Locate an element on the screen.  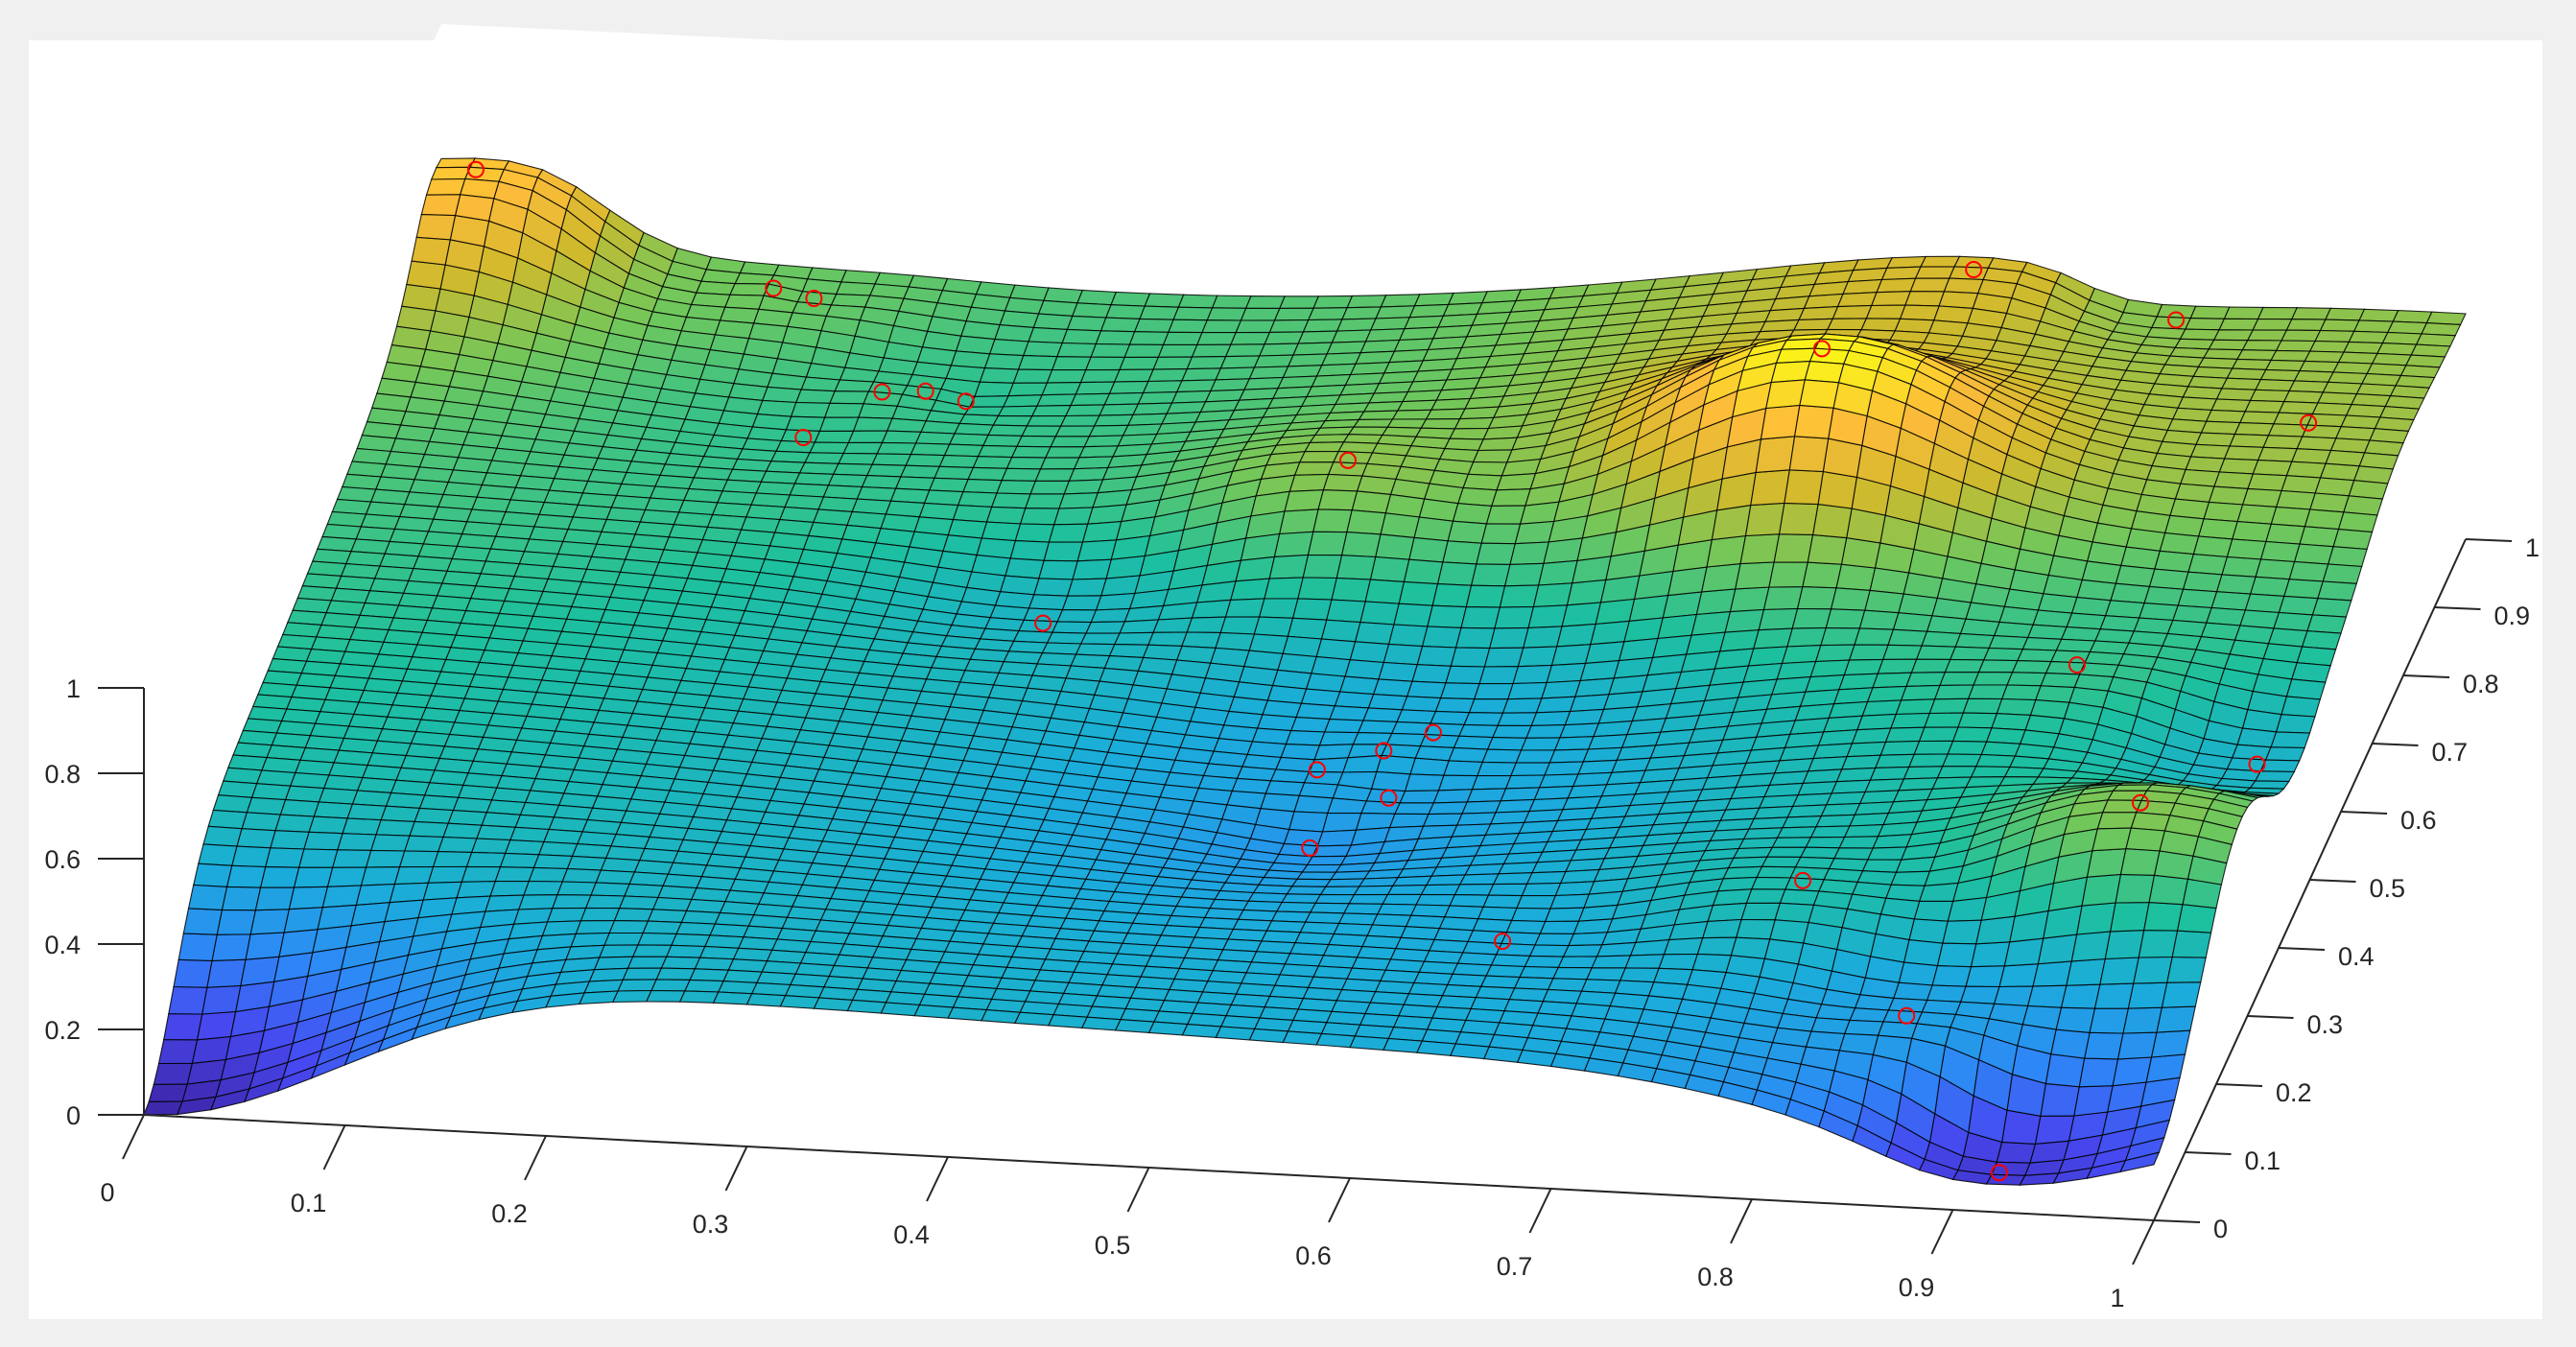
y-tick-mark is located at coordinates (2395, 744).